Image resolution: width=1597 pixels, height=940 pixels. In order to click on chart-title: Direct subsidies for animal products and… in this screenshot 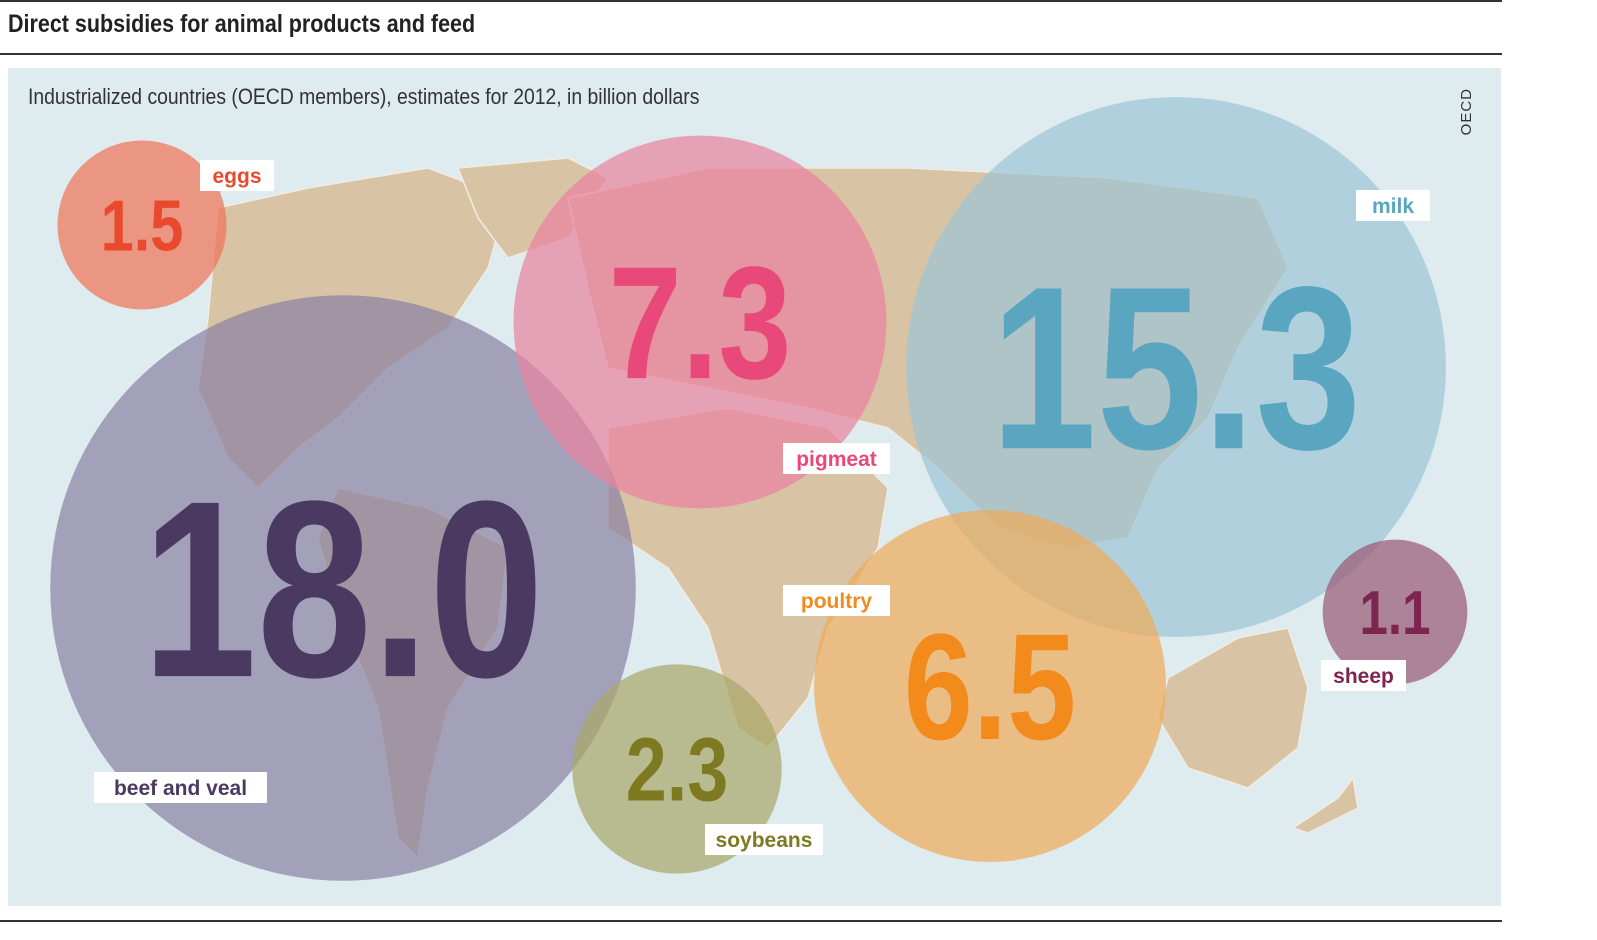, I will do `click(242, 24)`.